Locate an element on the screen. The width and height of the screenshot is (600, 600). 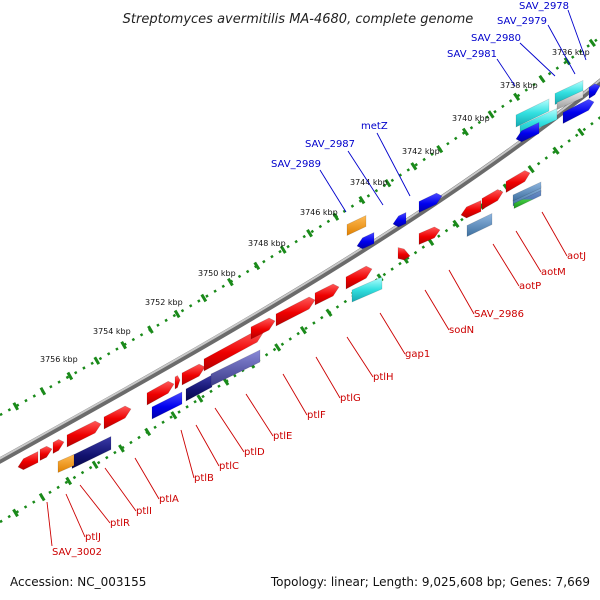
gene-label-lower: ptlH is located at coordinates (383, 377).